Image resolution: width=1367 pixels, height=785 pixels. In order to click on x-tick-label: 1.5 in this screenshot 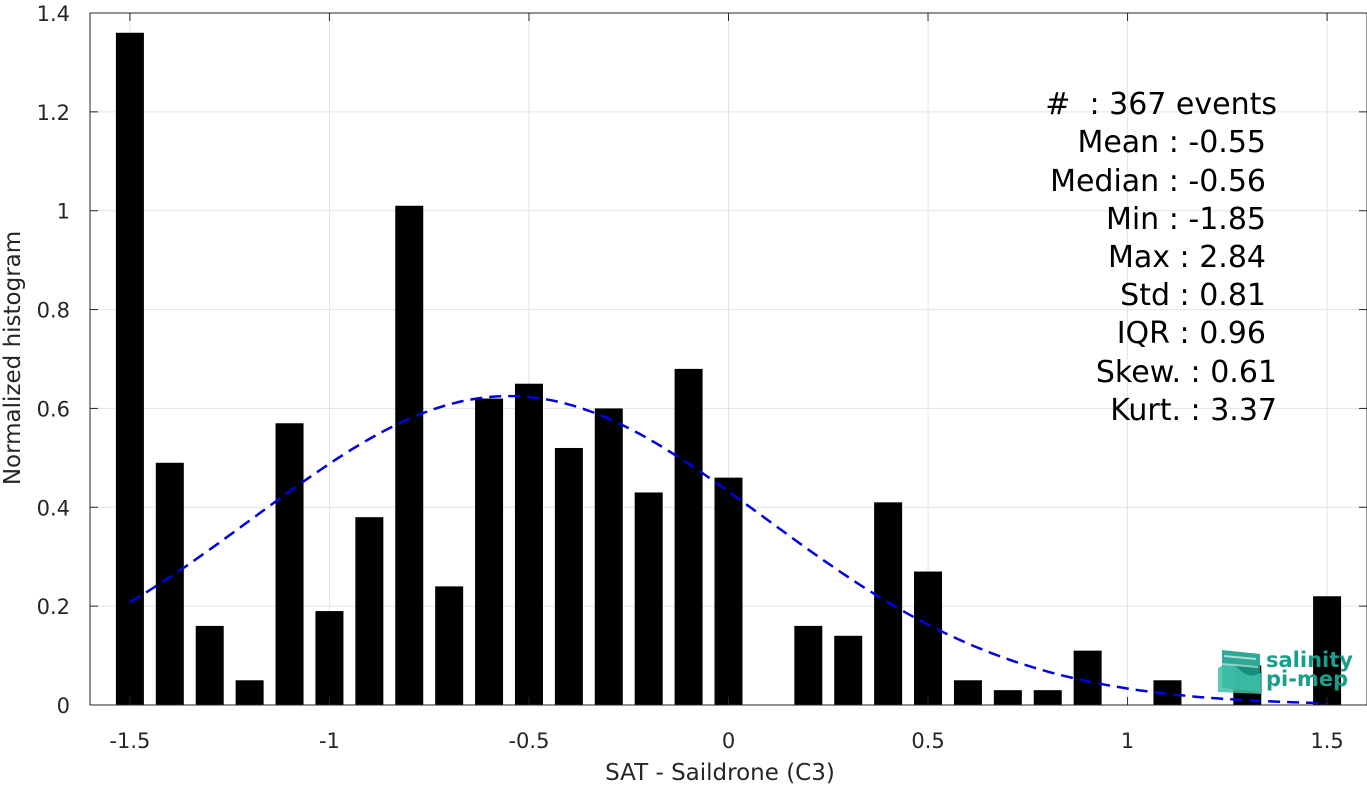, I will do `click(1326, 741)`.